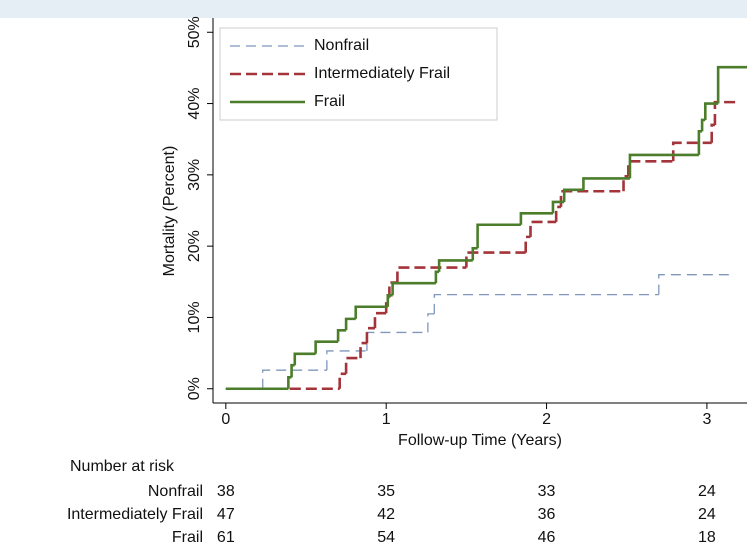  What do you see at coordinates (386, 514) in the screenshot?
I see `risk-count: 42` at bounding box center [386, 514].